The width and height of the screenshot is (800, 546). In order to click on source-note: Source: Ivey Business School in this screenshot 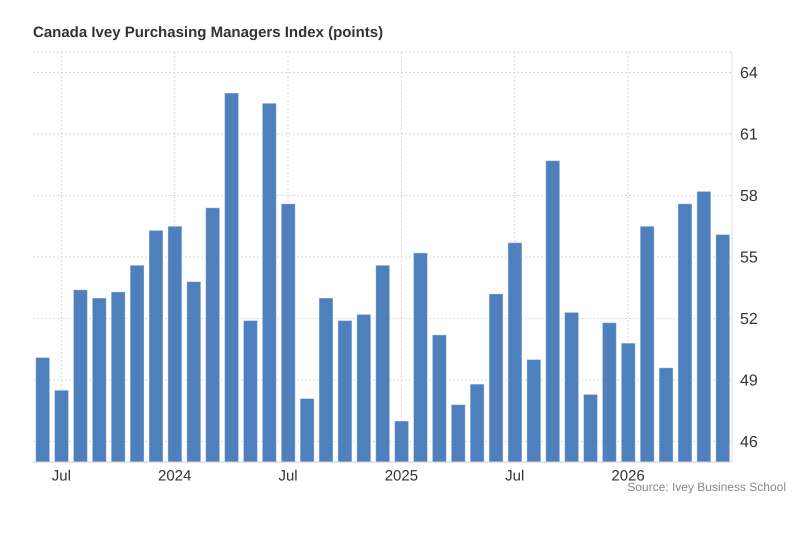, I will do `click(706, 487)`.